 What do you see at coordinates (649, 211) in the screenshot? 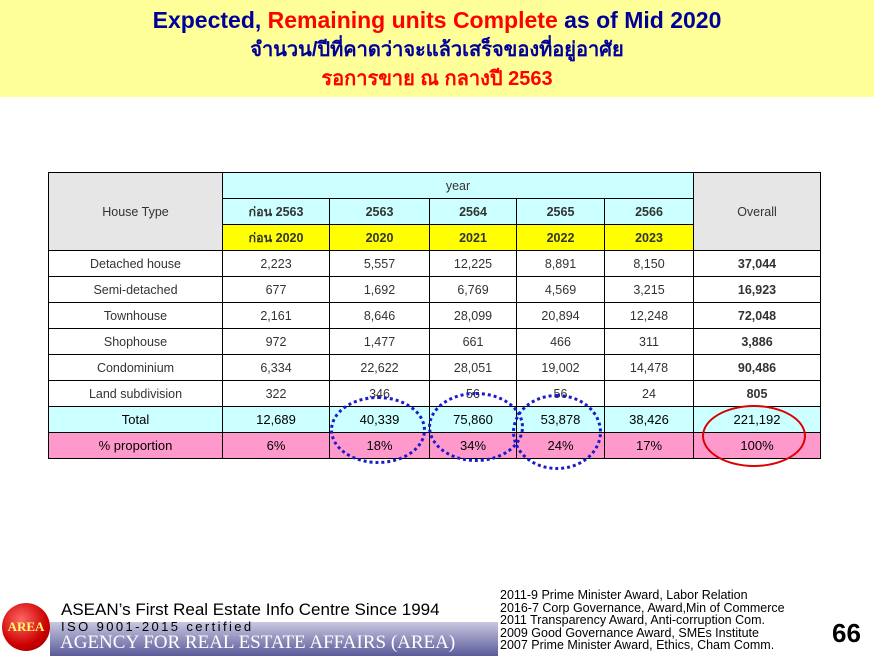
I see `thai-year-cell: 2566` at bounding box center [649, 211].